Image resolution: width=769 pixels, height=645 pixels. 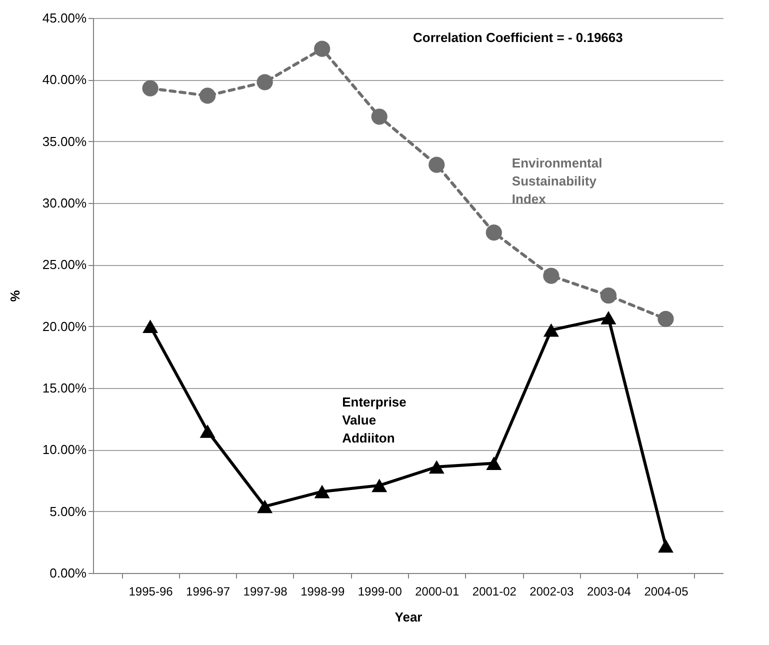 I want to click on y-tick-label: 5.00%, so click(x=68, y=511).